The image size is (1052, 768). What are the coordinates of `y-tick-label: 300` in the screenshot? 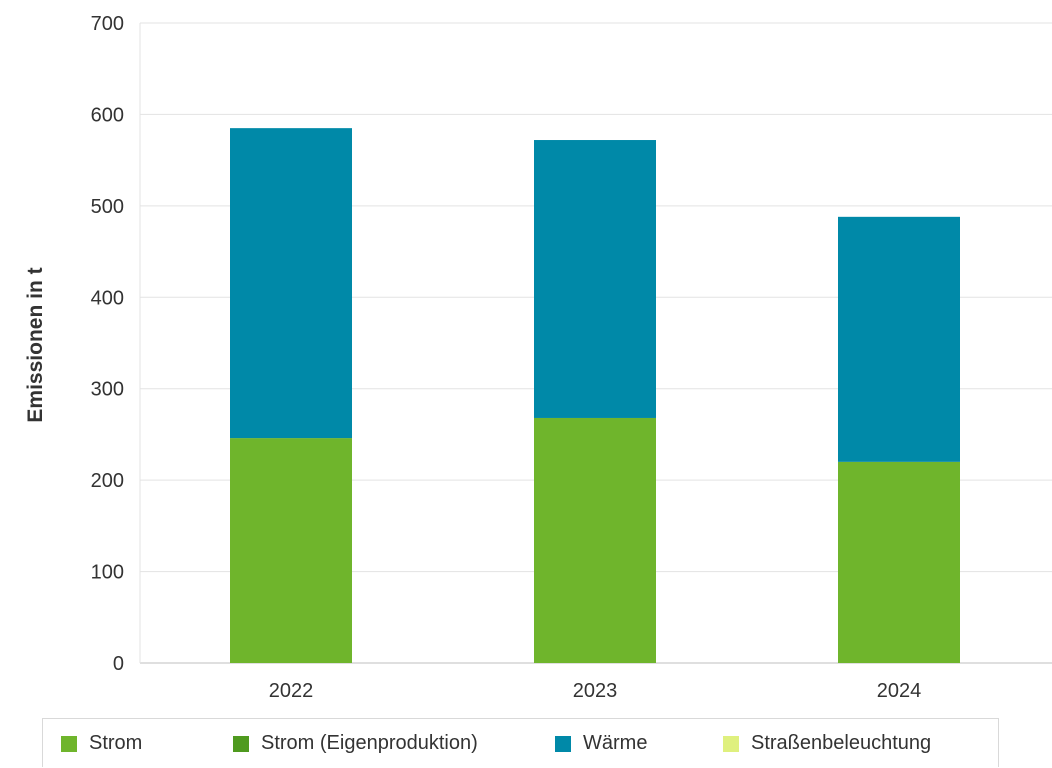 It's located at (107, 390).